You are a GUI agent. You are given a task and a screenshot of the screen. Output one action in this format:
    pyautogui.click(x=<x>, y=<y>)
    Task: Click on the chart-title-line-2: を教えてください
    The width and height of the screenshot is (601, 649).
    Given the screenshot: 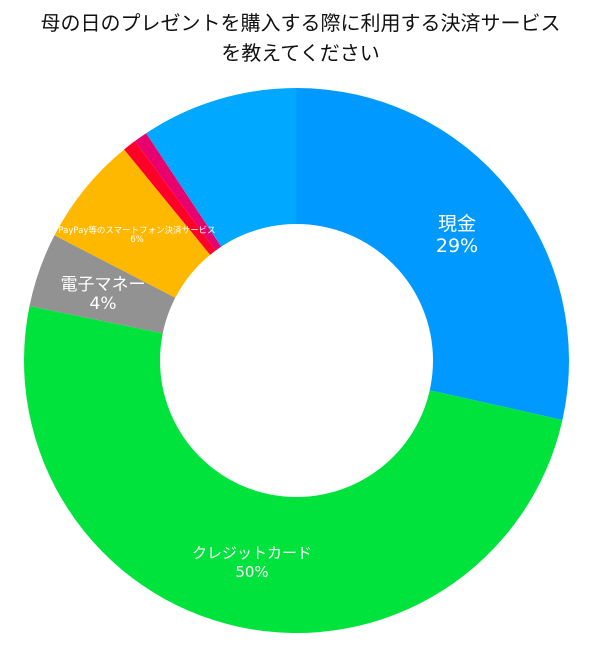 What is the action you would take?
    pyautogui.click(x=300, y=53)
    